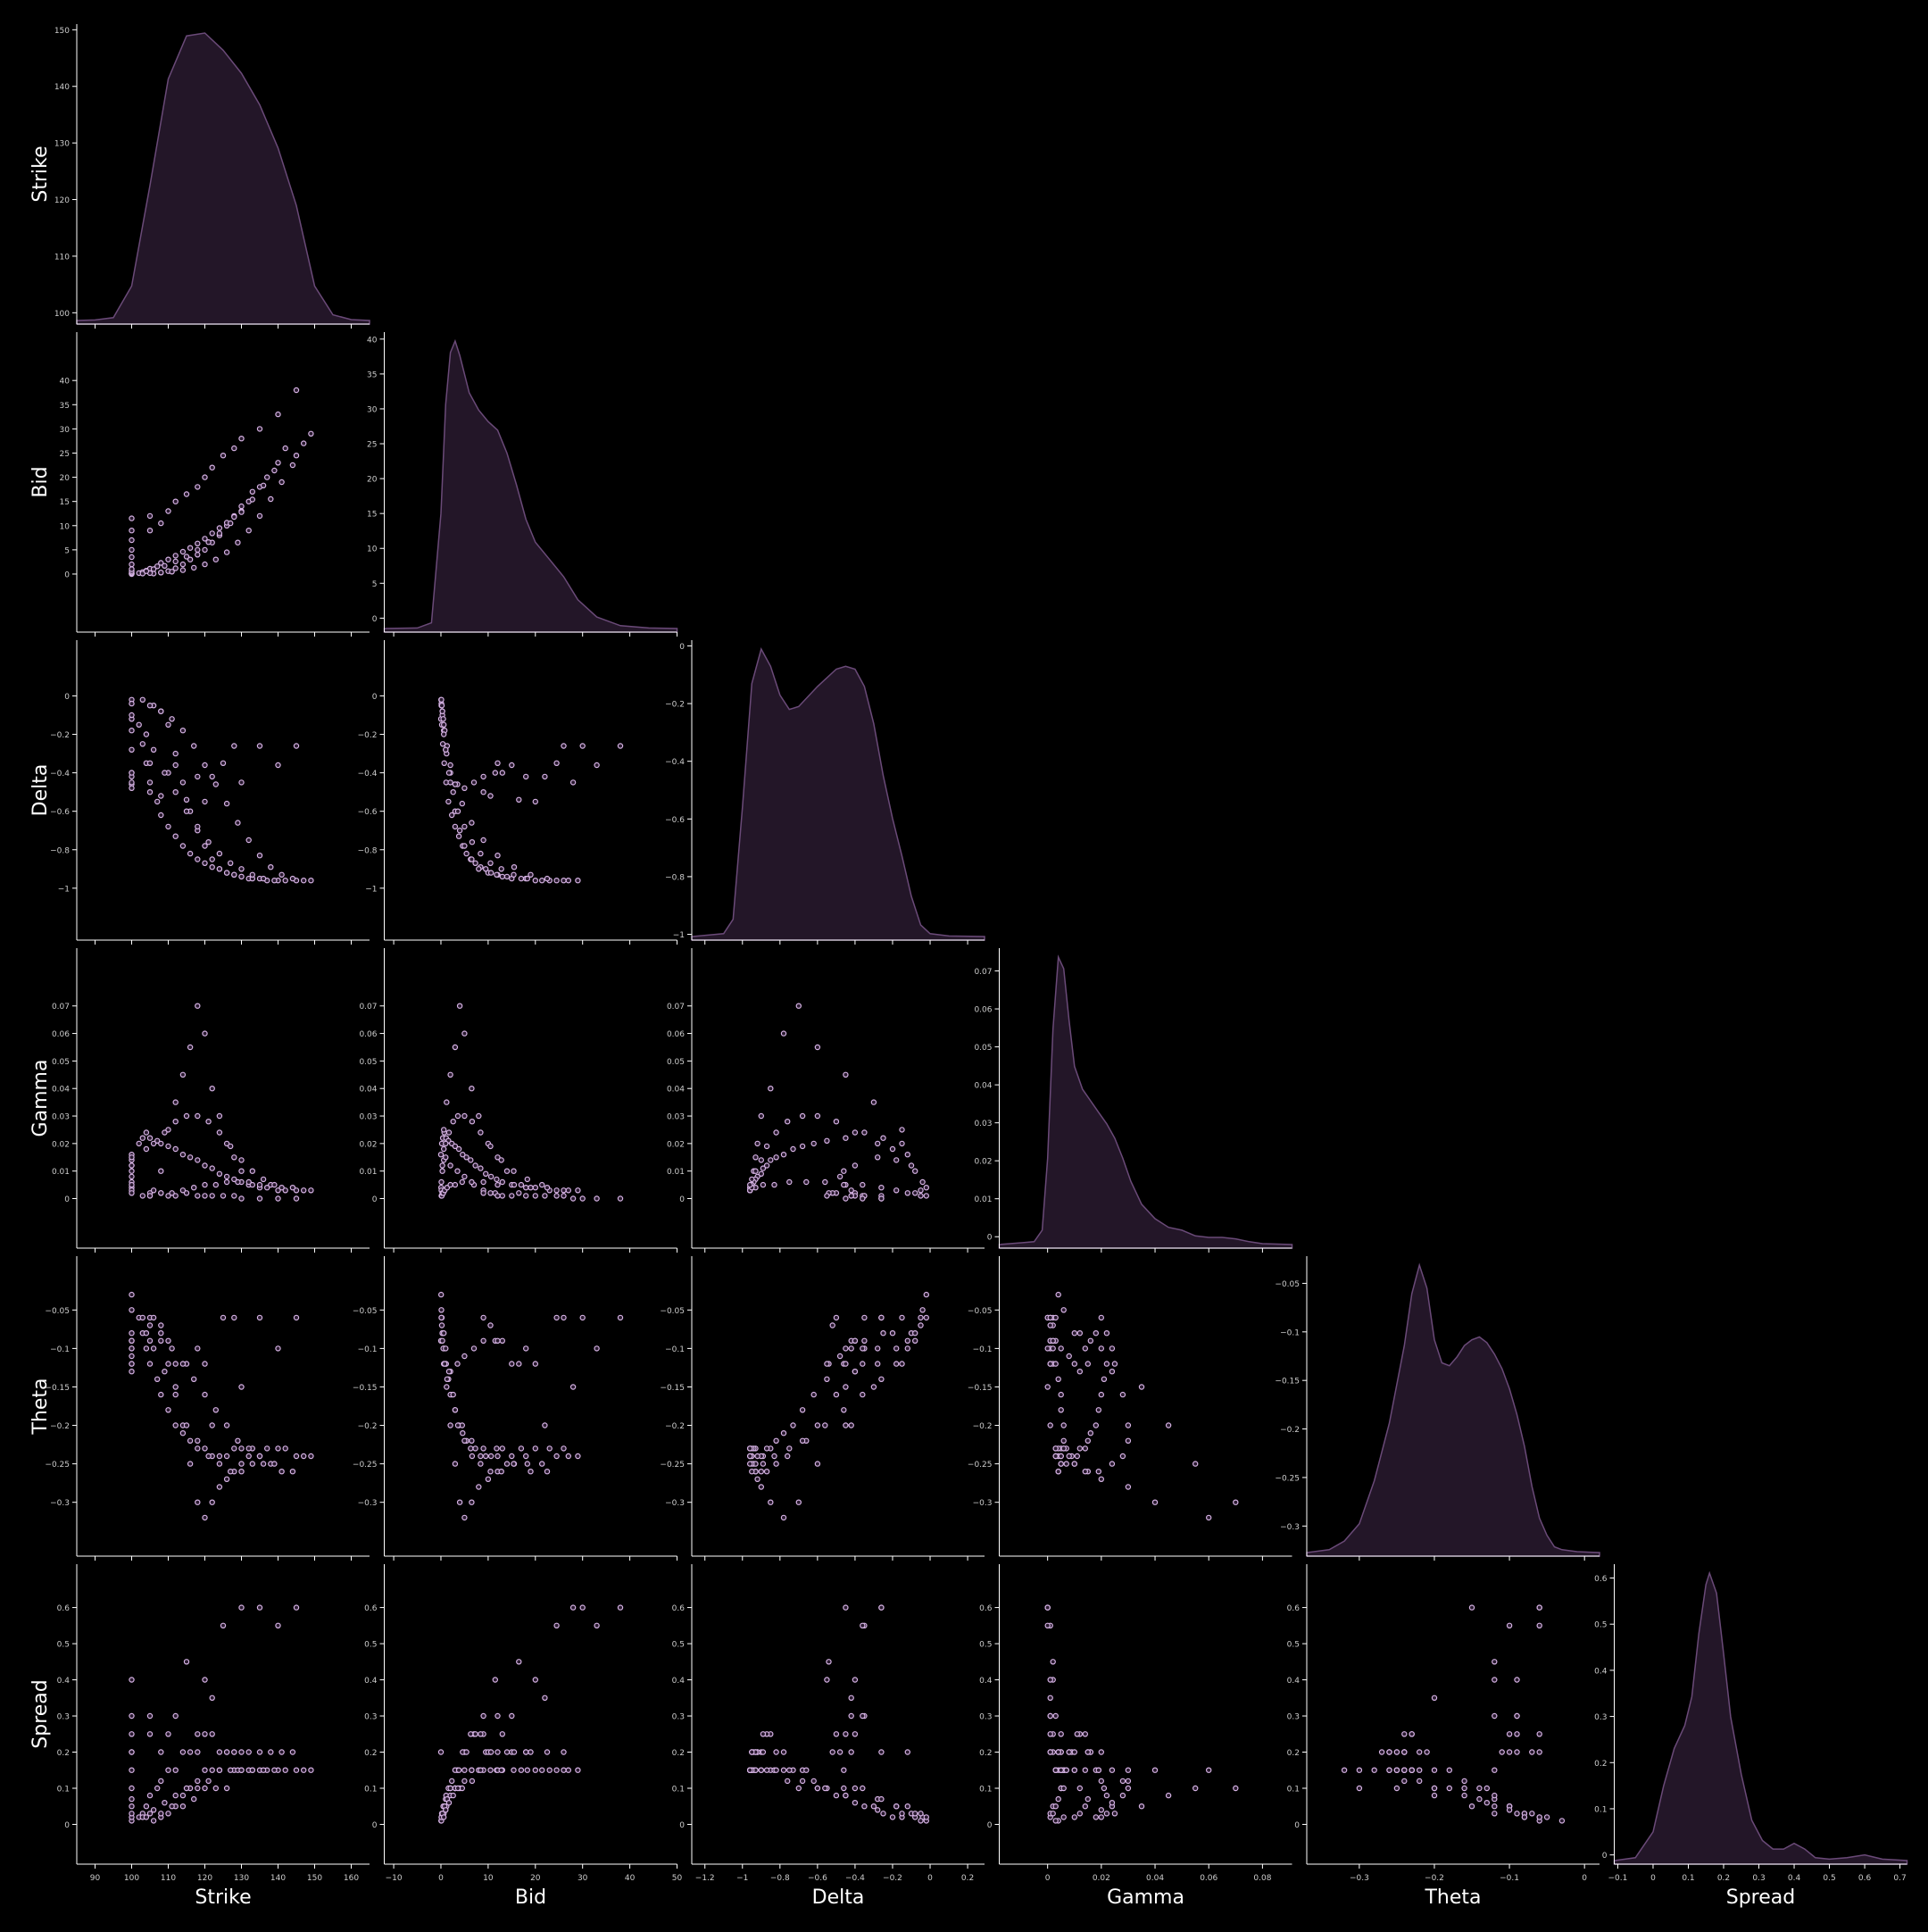 Image resolution: width=1928 pixels, height=1932 pixels. I want to click on y-tick-label: 150, so click(62, 31).